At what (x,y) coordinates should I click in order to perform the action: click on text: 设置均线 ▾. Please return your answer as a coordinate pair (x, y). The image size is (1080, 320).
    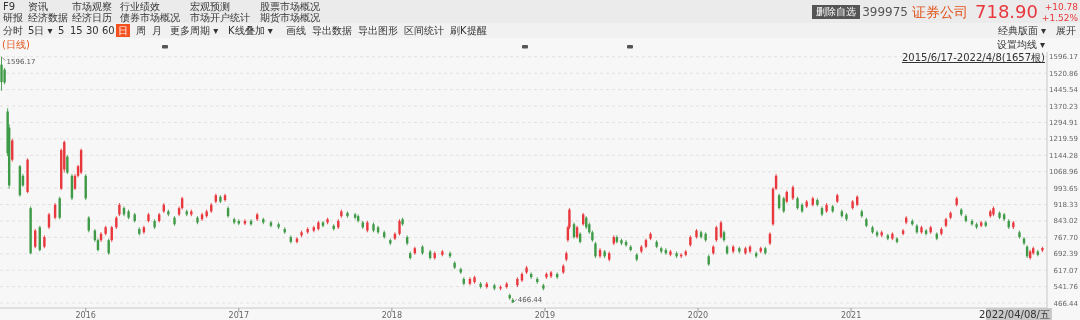
    Looking at the image, I should click on (1020, 44).